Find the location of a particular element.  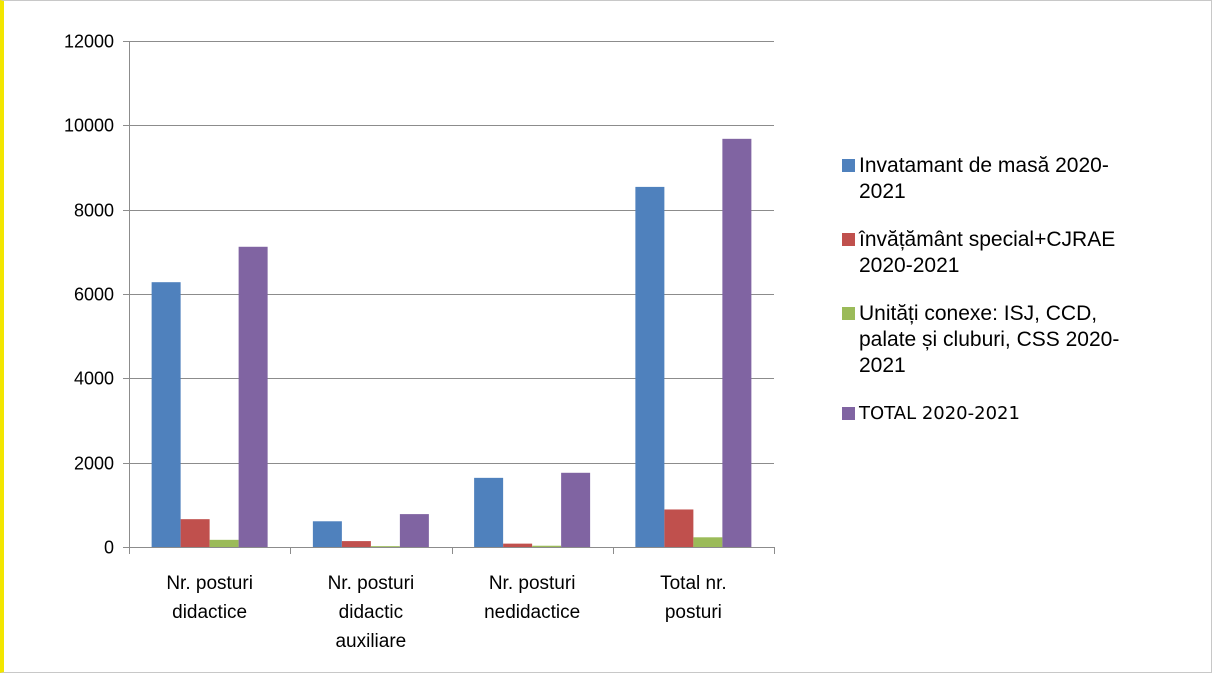

y-tick-label: 12000 is located at coordinates (89, 42).